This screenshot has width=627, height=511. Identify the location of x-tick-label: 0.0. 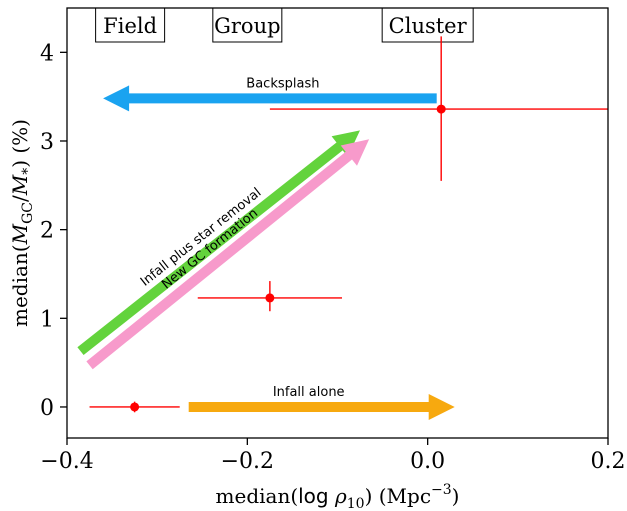
(427, 461).